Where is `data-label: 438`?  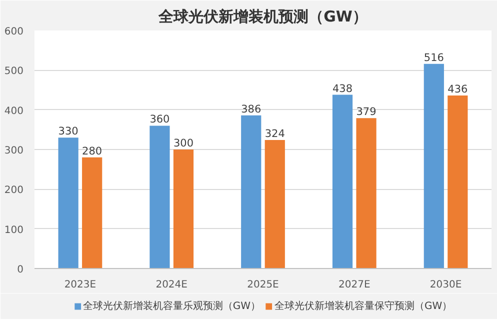 data-label: 438 is located at coordinates (342, 88).